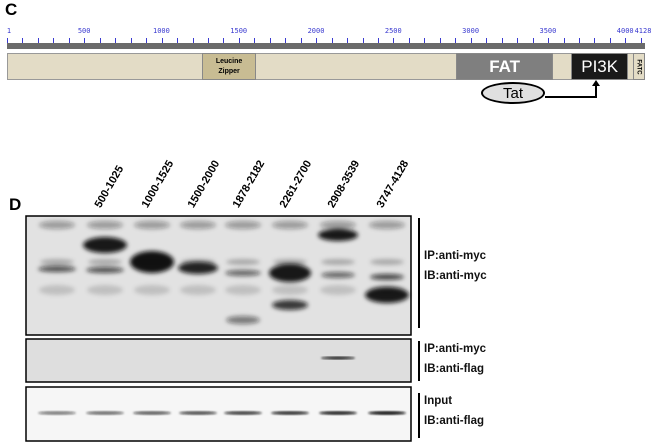 The width and height of the screenshot is (656, 443). I want to click on ib-label: IB:anti-myc, so click(455, 276).